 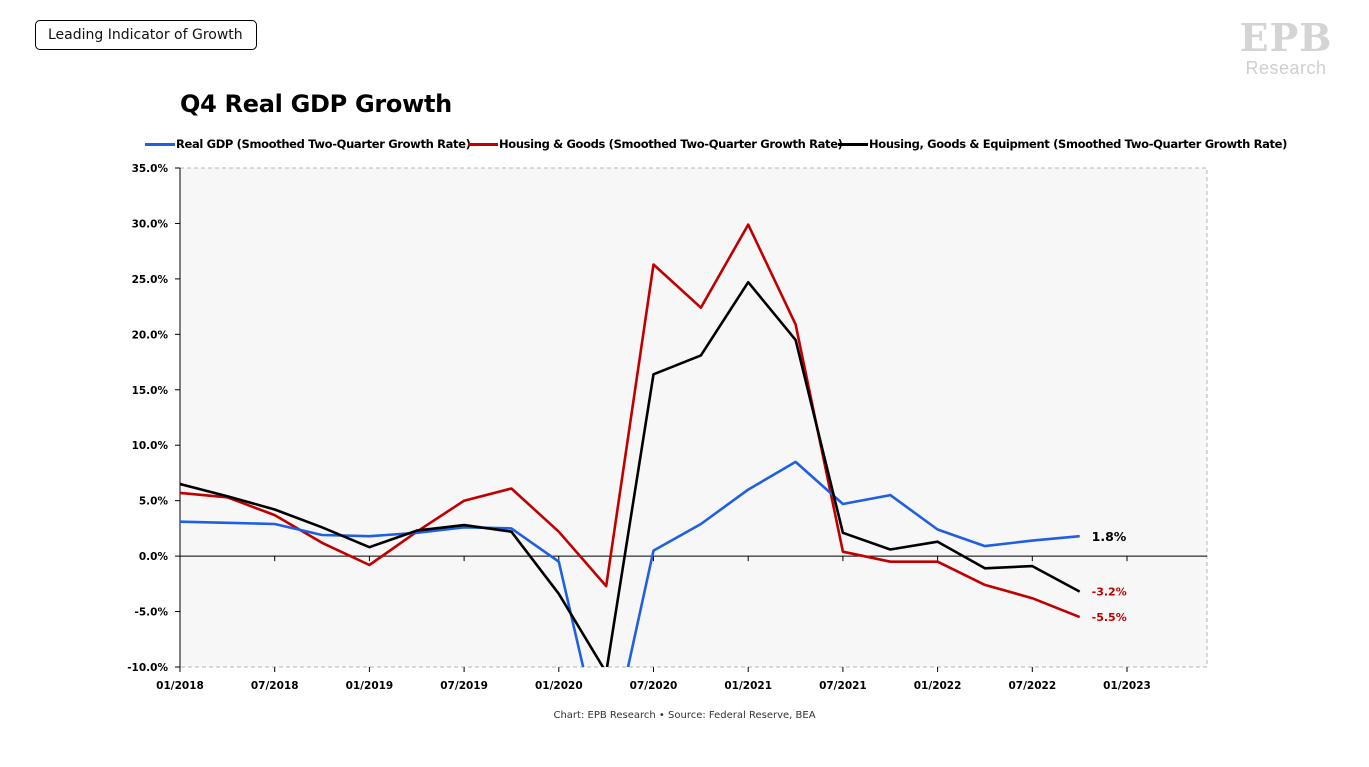 I want to click on x-tick-label: 01/2018, so click(x=180, y=686).